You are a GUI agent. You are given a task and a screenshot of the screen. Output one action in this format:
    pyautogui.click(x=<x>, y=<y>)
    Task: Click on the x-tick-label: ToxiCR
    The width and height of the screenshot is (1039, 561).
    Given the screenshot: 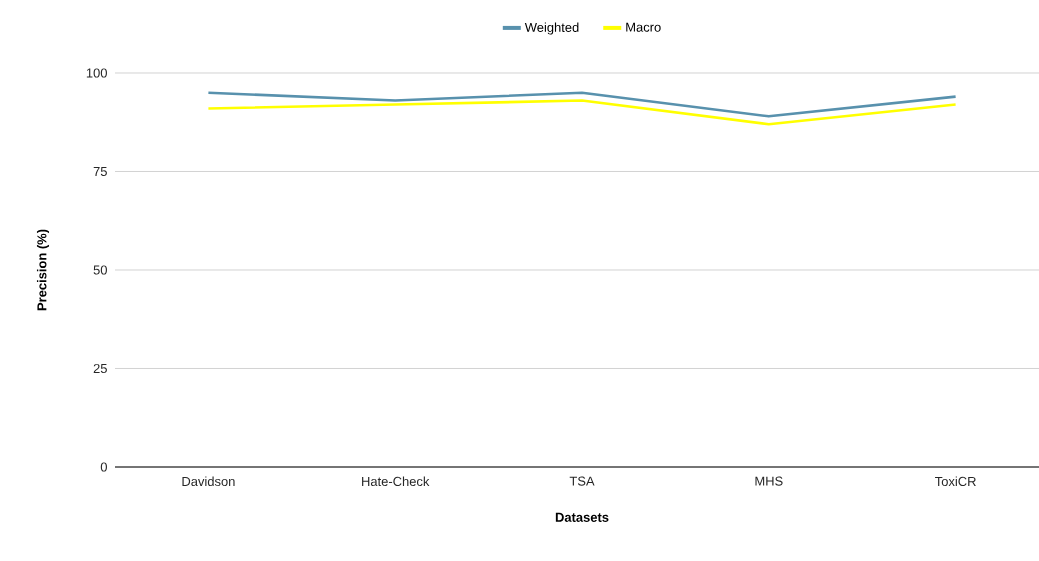 What is the action you would take?
    pyautogui.click(x=955, y=481)
    